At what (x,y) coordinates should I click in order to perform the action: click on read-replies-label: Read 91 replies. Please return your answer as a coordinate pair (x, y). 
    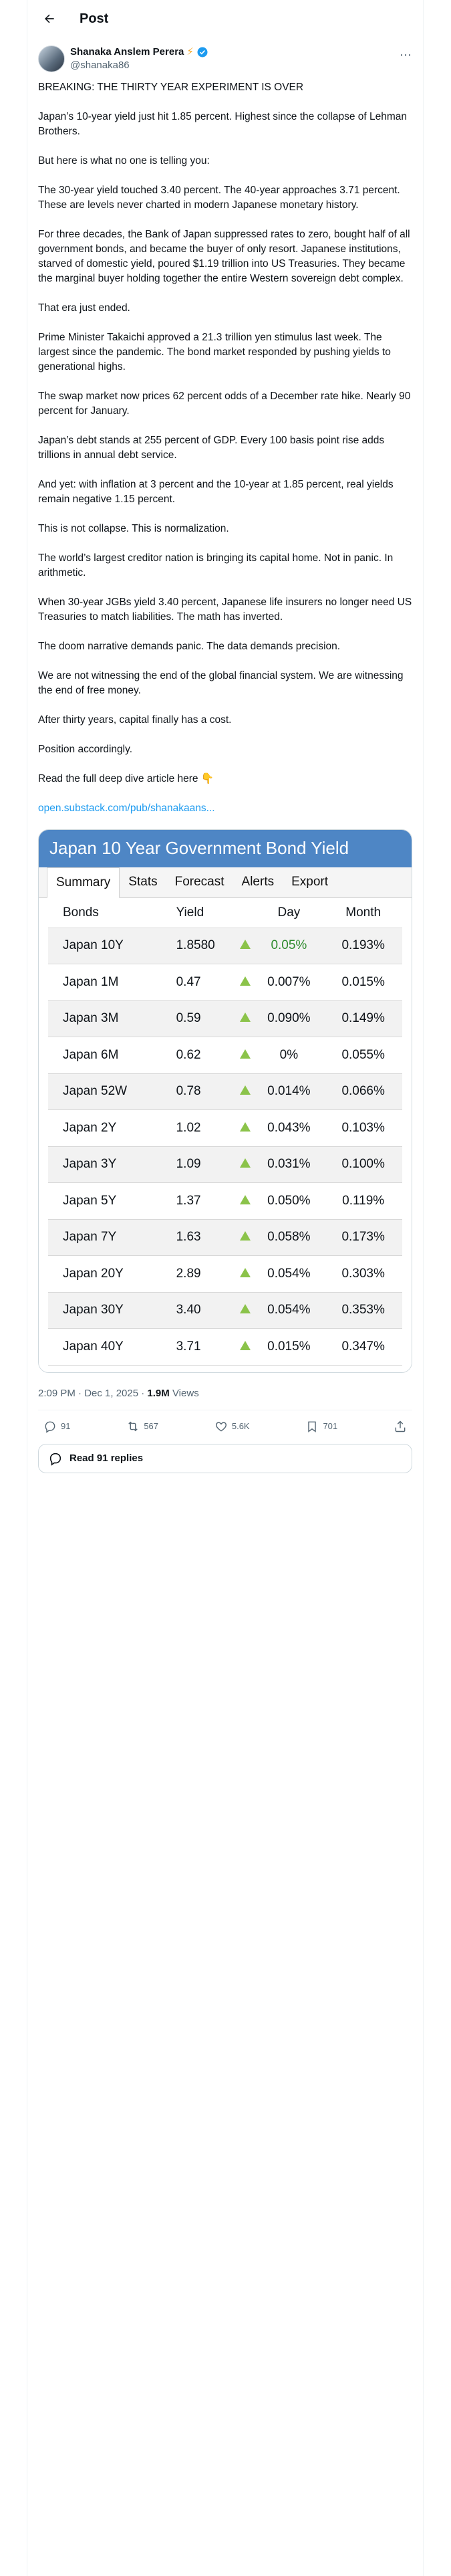
    Looking at the image, I should click on (106, 1458).